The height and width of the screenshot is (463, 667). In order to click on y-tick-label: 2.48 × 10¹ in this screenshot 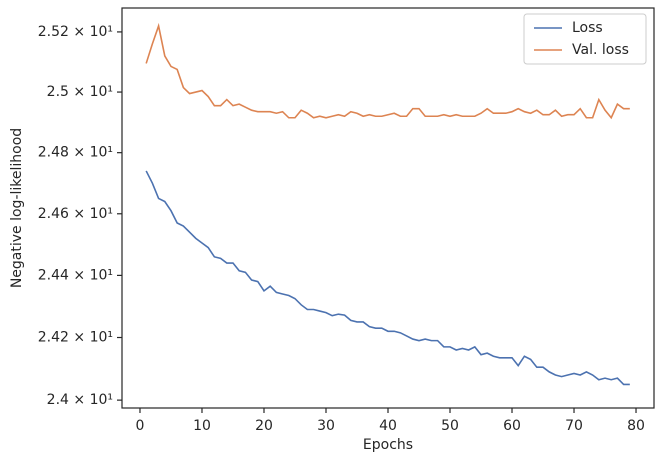, I will do `click(75, 153)`.